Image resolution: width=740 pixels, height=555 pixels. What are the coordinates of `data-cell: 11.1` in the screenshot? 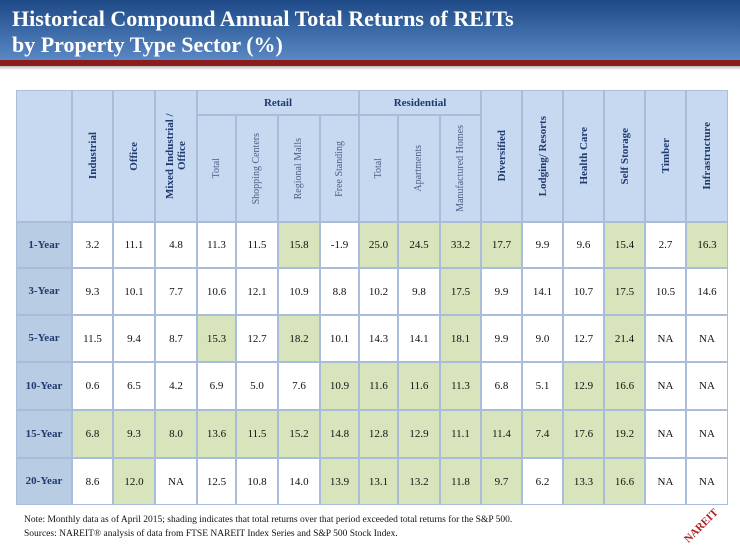 It's located at (134, 245).